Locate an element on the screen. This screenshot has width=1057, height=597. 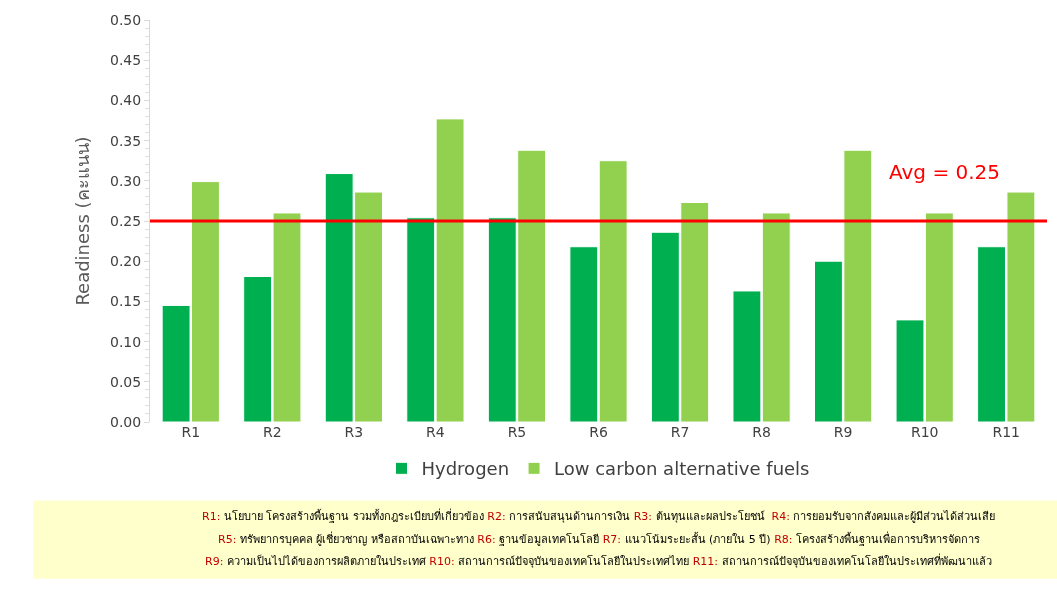
legend-label: Low carbon alternative fuels is located at coordinates (682, 469).